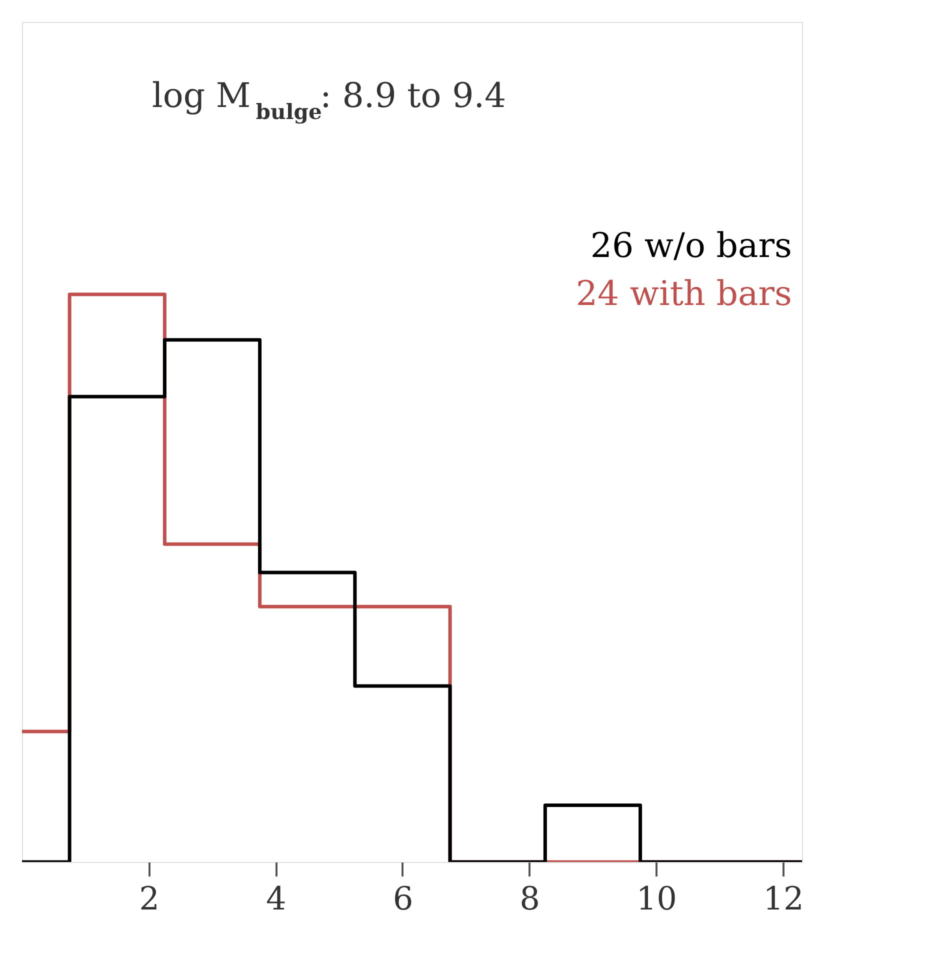 The height and width of the screenshot is (973, 936). I want to click on x-tick-label: 4, so click(276, 899).